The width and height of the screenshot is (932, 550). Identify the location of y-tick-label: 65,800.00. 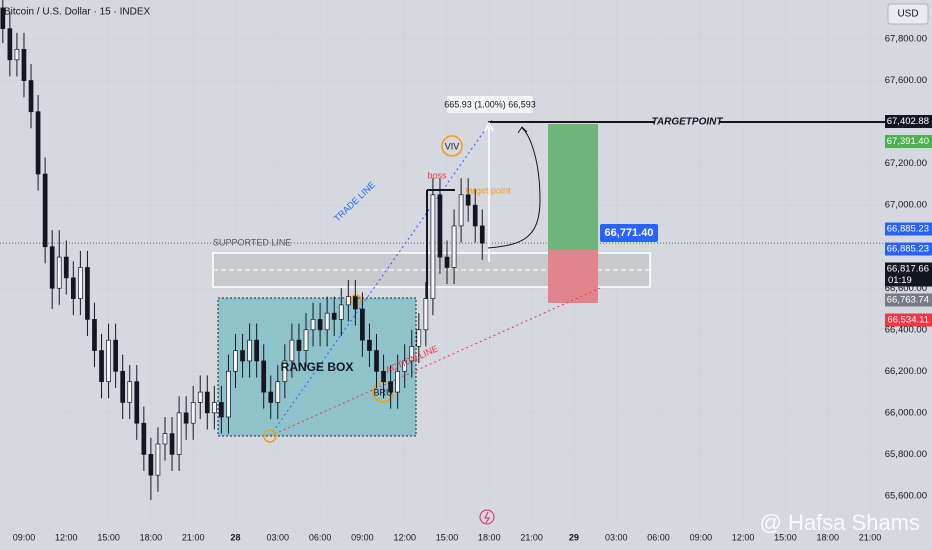
(906, 454).